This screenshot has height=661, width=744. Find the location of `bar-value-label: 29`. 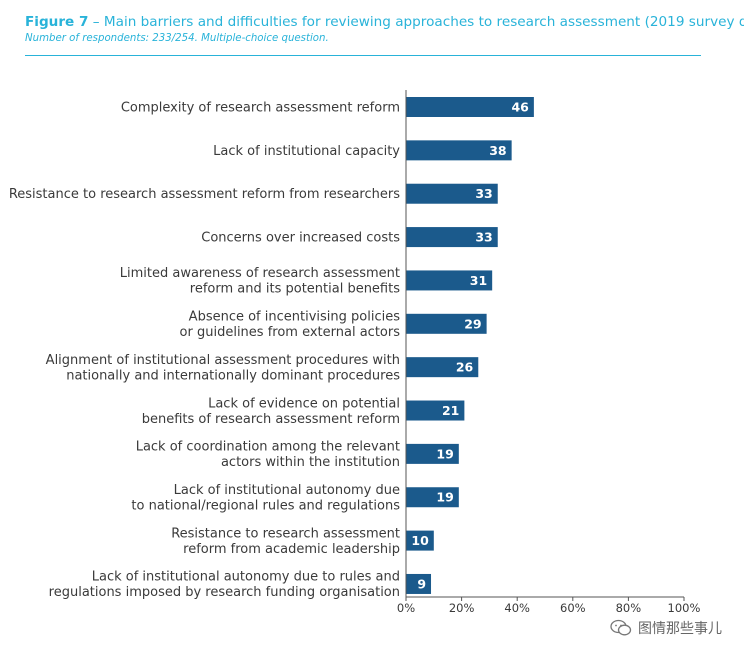

bar-value-label: 29 is located at coordinates (472, 323).